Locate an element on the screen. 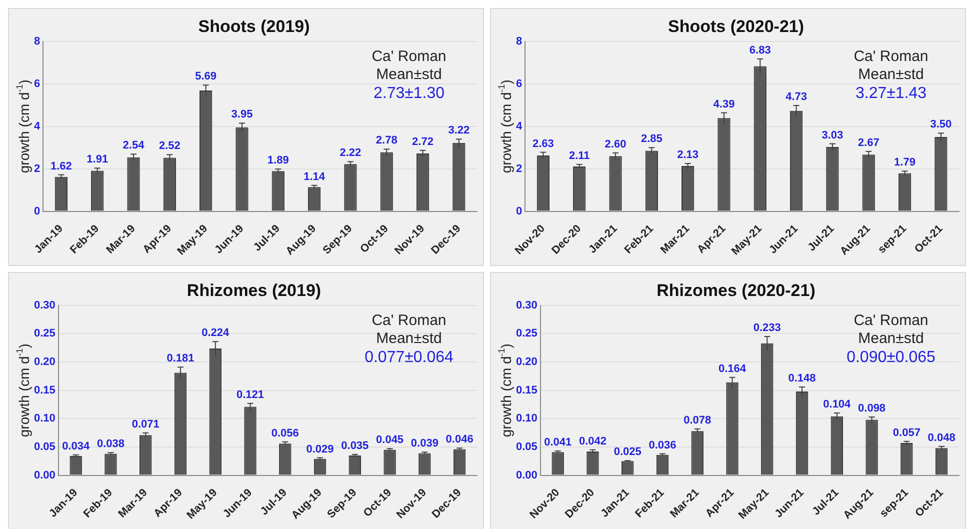  data-label: 2.11 is located at coordinates (579, 156).